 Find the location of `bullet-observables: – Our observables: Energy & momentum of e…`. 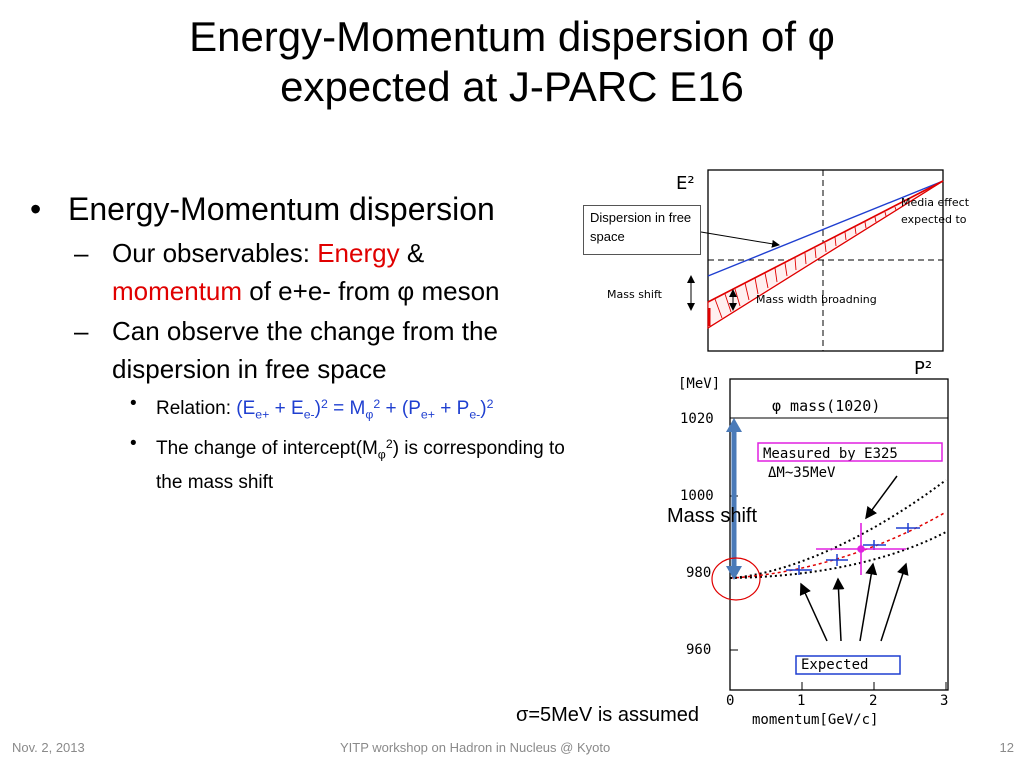

bullet-observables: – Our observables: Energy & momentum of e… is located at coordinates (310, 272).